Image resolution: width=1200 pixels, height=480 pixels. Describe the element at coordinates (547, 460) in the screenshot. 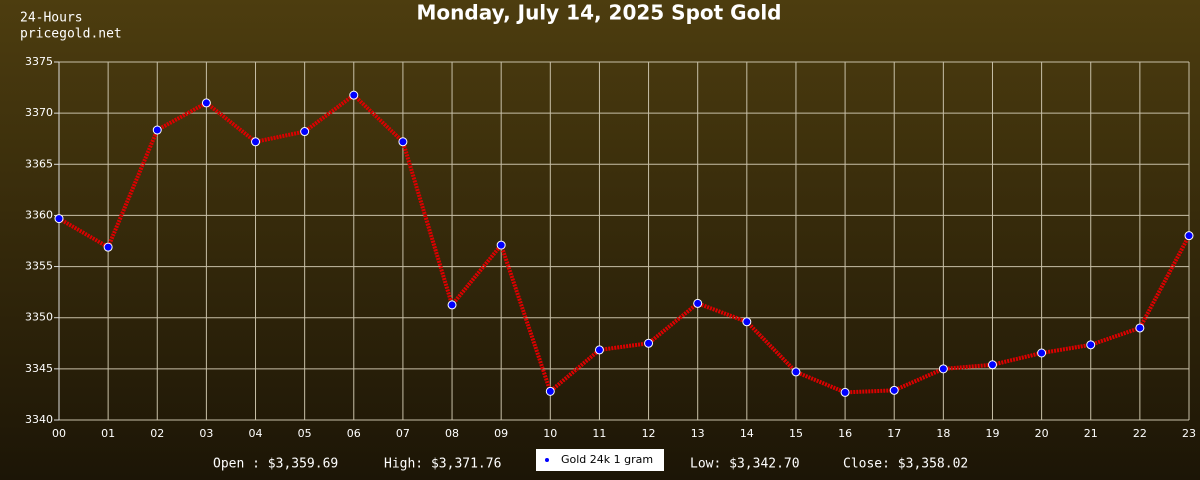

I see `legend-marker` at that location.